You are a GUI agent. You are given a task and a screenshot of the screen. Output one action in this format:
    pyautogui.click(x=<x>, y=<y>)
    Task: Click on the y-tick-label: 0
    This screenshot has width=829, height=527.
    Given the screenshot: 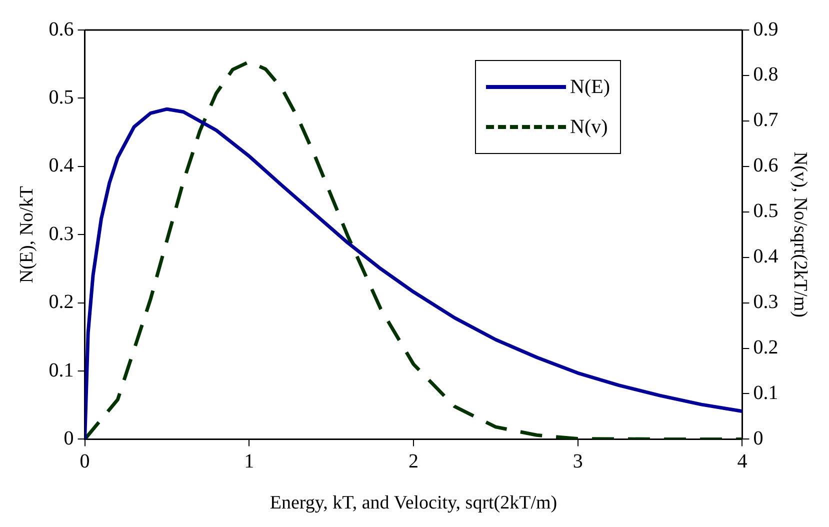 What is the action you would take?
    pyautogui.click(x=69, y=438)
    